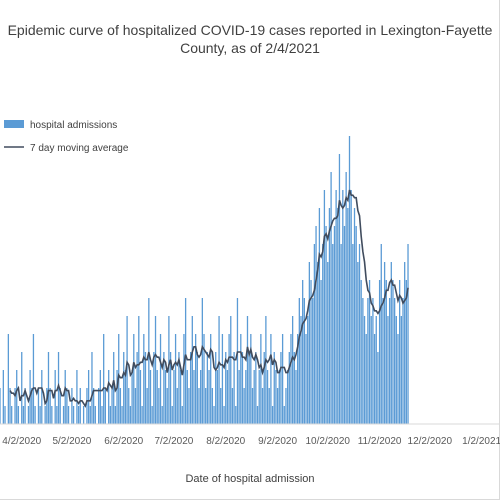  What do you see at coordinates (123, 441) in the screenshot?
I see `x-tick-label: 6/2/2020` at bounding box center [123, 441].